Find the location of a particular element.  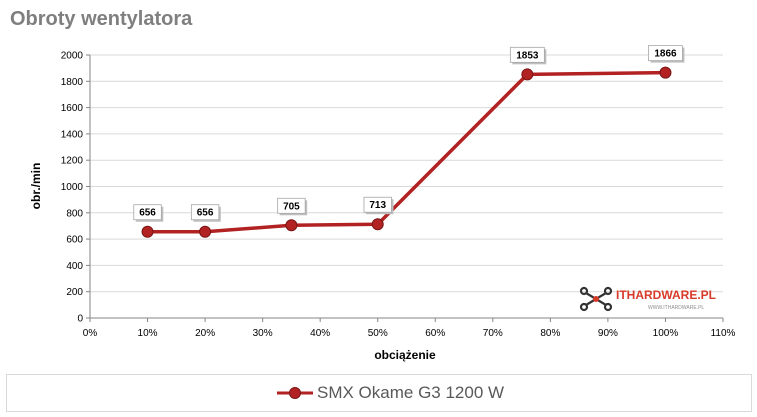

y-tick-label: 0 is located at coordinates (80, 319).